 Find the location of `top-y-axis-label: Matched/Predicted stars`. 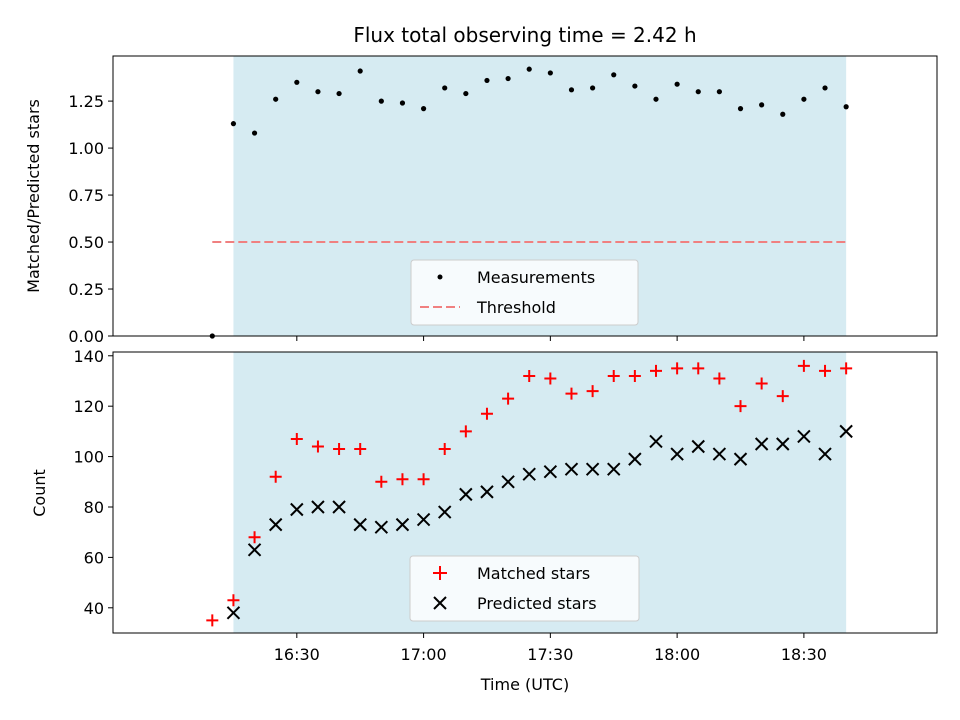

top-y-axis-label: Matched/Predicted stars is located at coordinates (33, 196).